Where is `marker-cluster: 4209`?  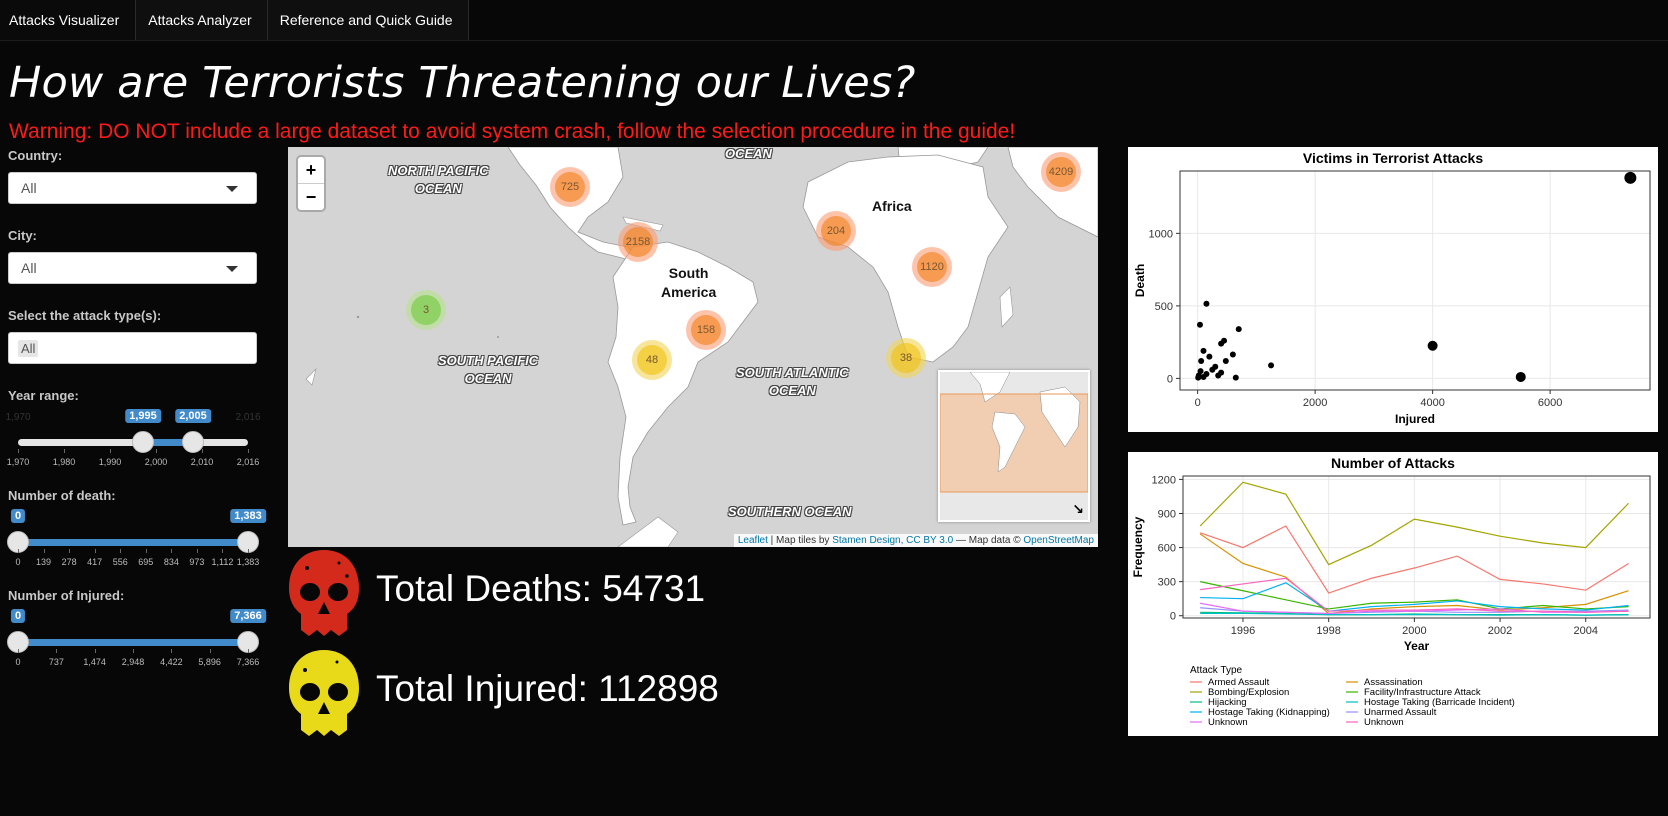
marker-cluster: 4209 is located at coordinates (1061, 172).